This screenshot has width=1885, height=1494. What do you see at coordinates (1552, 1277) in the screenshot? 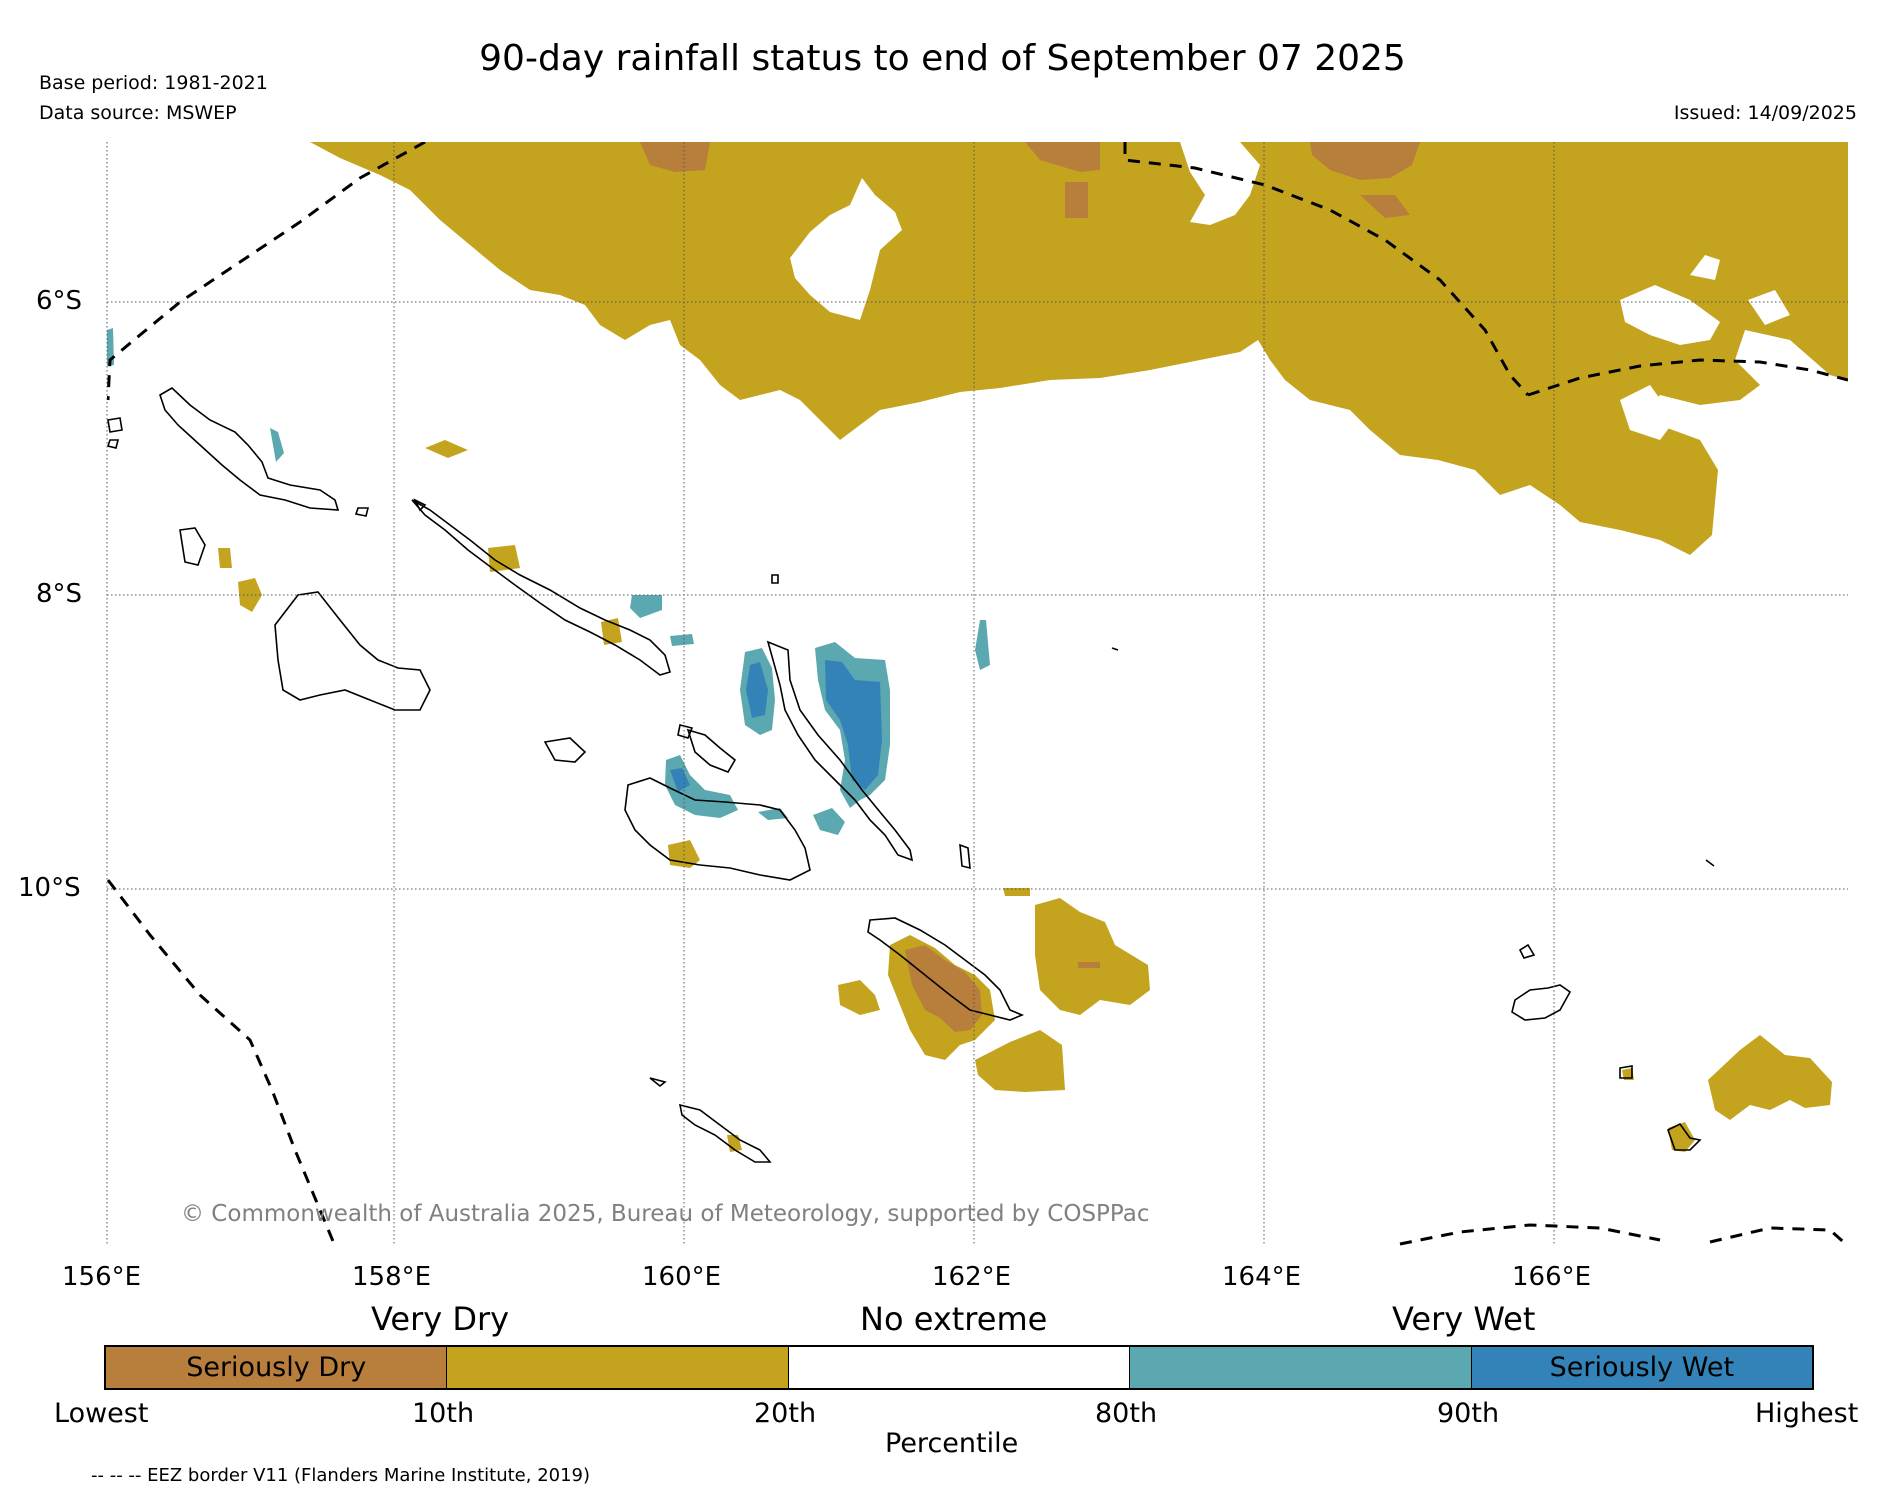
I see `lon-label-166e: 166°E` at bounding box center [1552, 1277].